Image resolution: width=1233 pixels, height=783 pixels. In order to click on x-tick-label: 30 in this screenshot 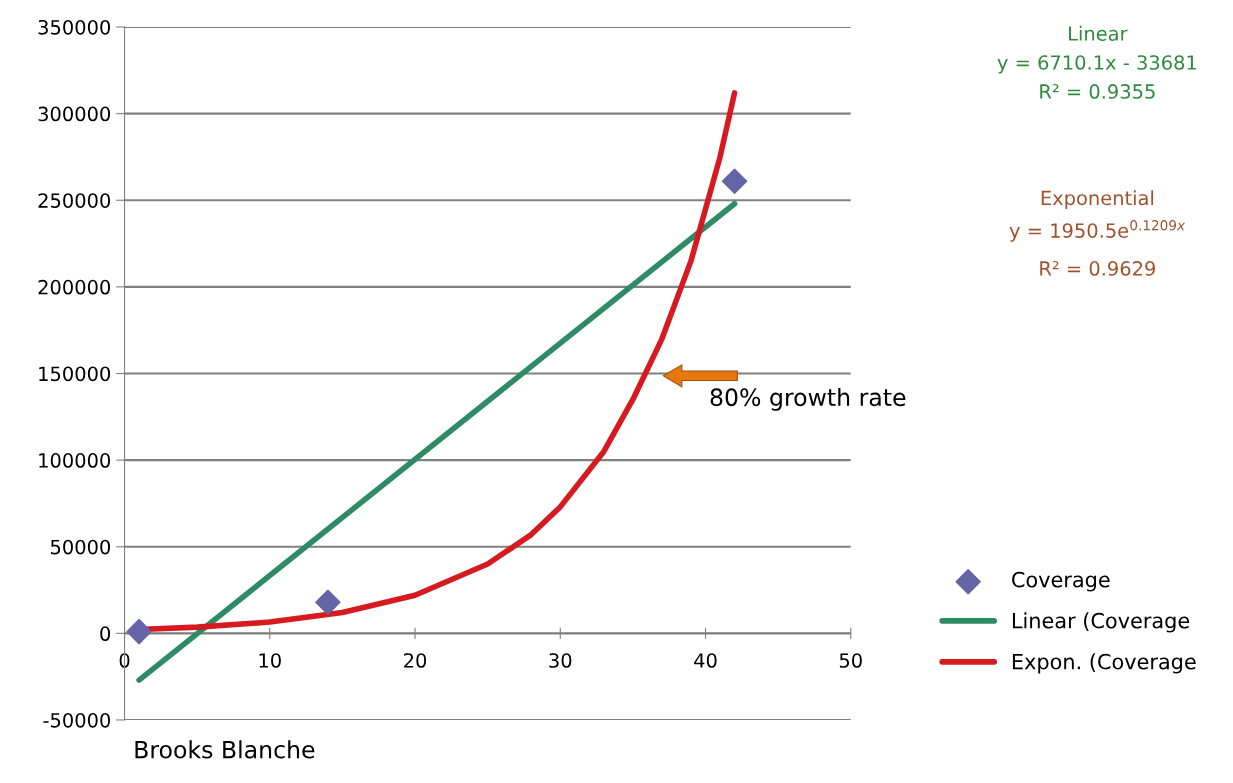, I will do `click(560, 660)`.